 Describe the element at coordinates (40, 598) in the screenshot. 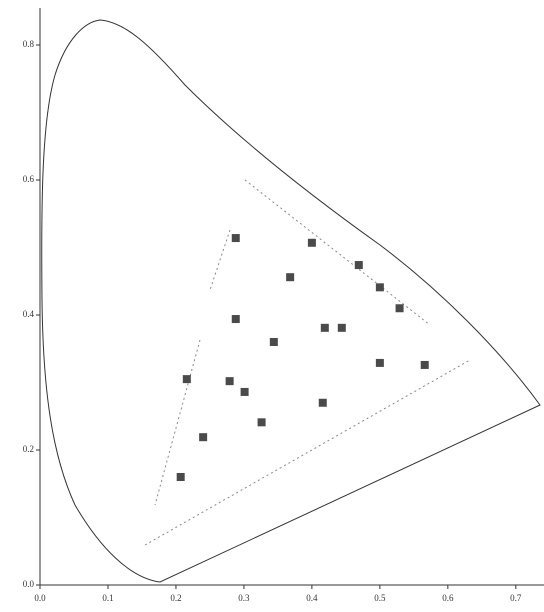

I see `x-tick-label: 0.0` at that location.